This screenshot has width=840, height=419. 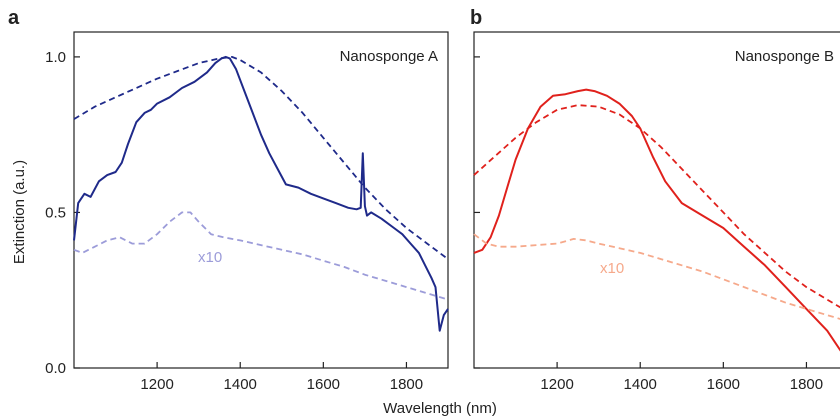 What do you see at coordinates (389, 56) in the screenshot?
I see `panel-a-title: Nanosponge A` at bounding box center [389, 56].